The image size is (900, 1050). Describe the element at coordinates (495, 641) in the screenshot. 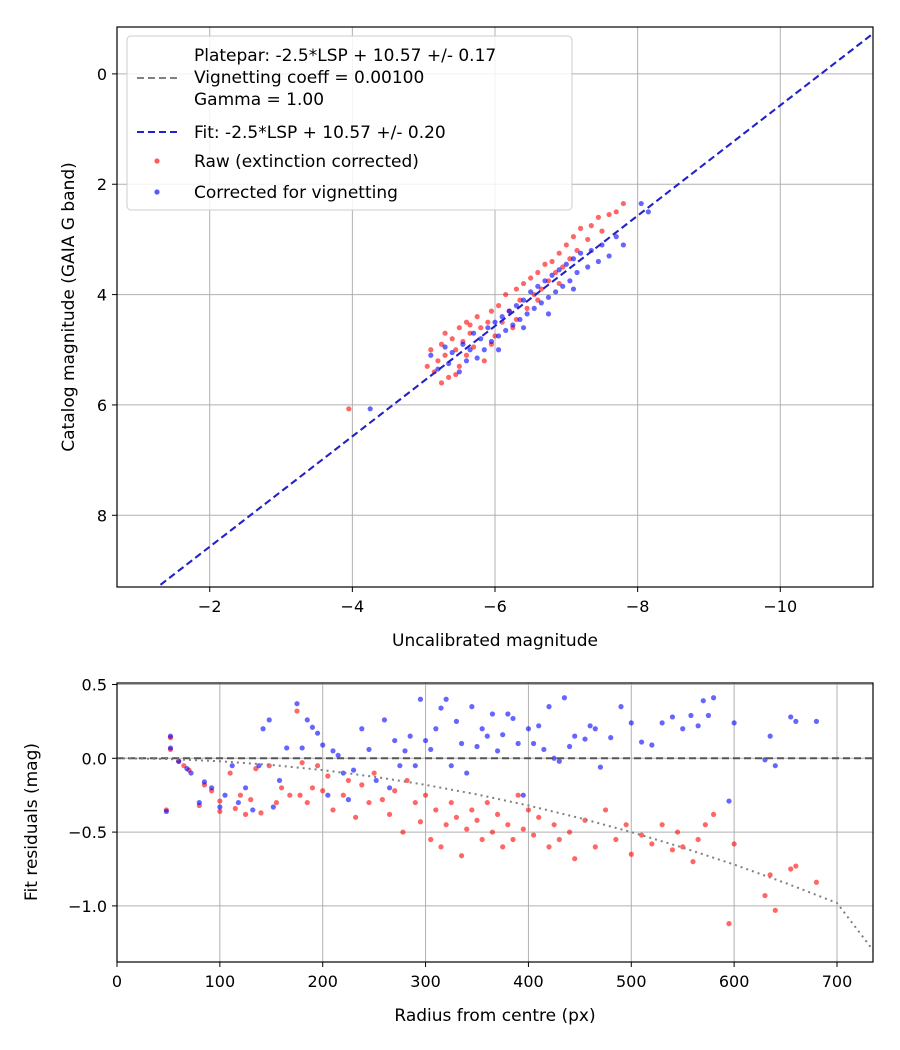

I see `top-x-axis-label: Uncalibrated magnitude` at that location.